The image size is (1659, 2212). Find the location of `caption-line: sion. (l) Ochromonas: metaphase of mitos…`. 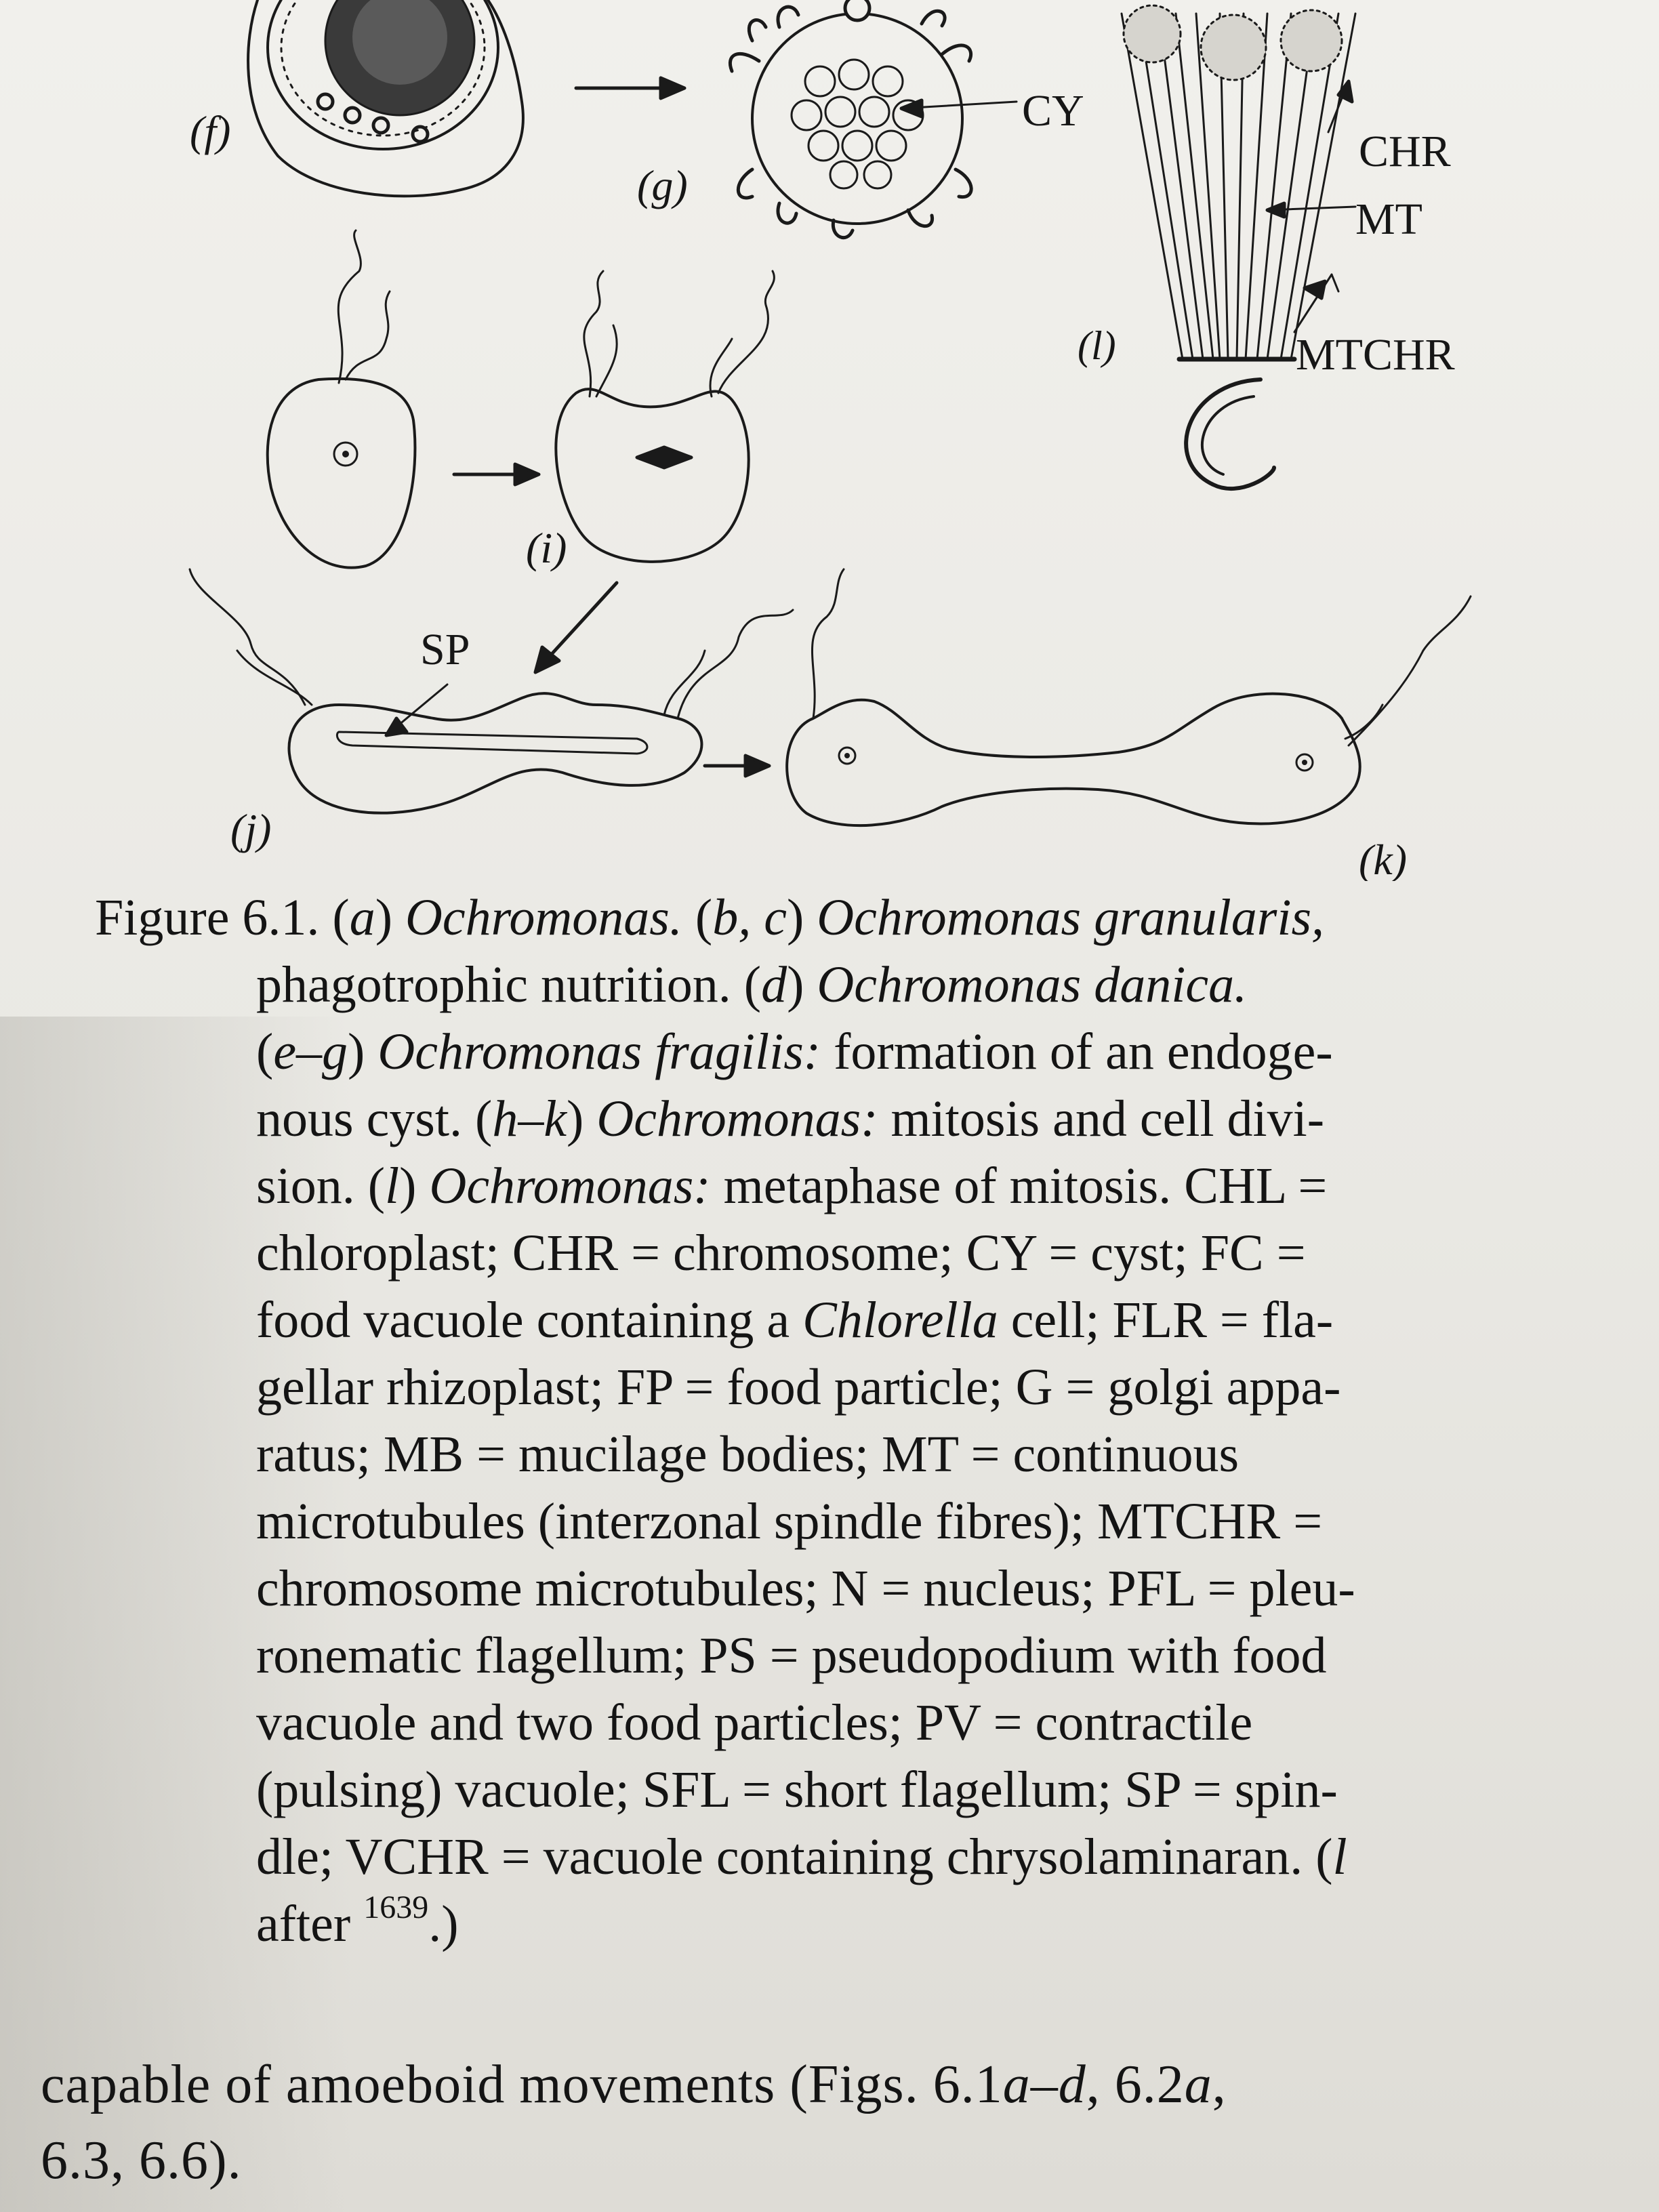

caption-line: sion. (l) Ochromonas: metaphase of mitos… is located at coordinates (792, 1186).